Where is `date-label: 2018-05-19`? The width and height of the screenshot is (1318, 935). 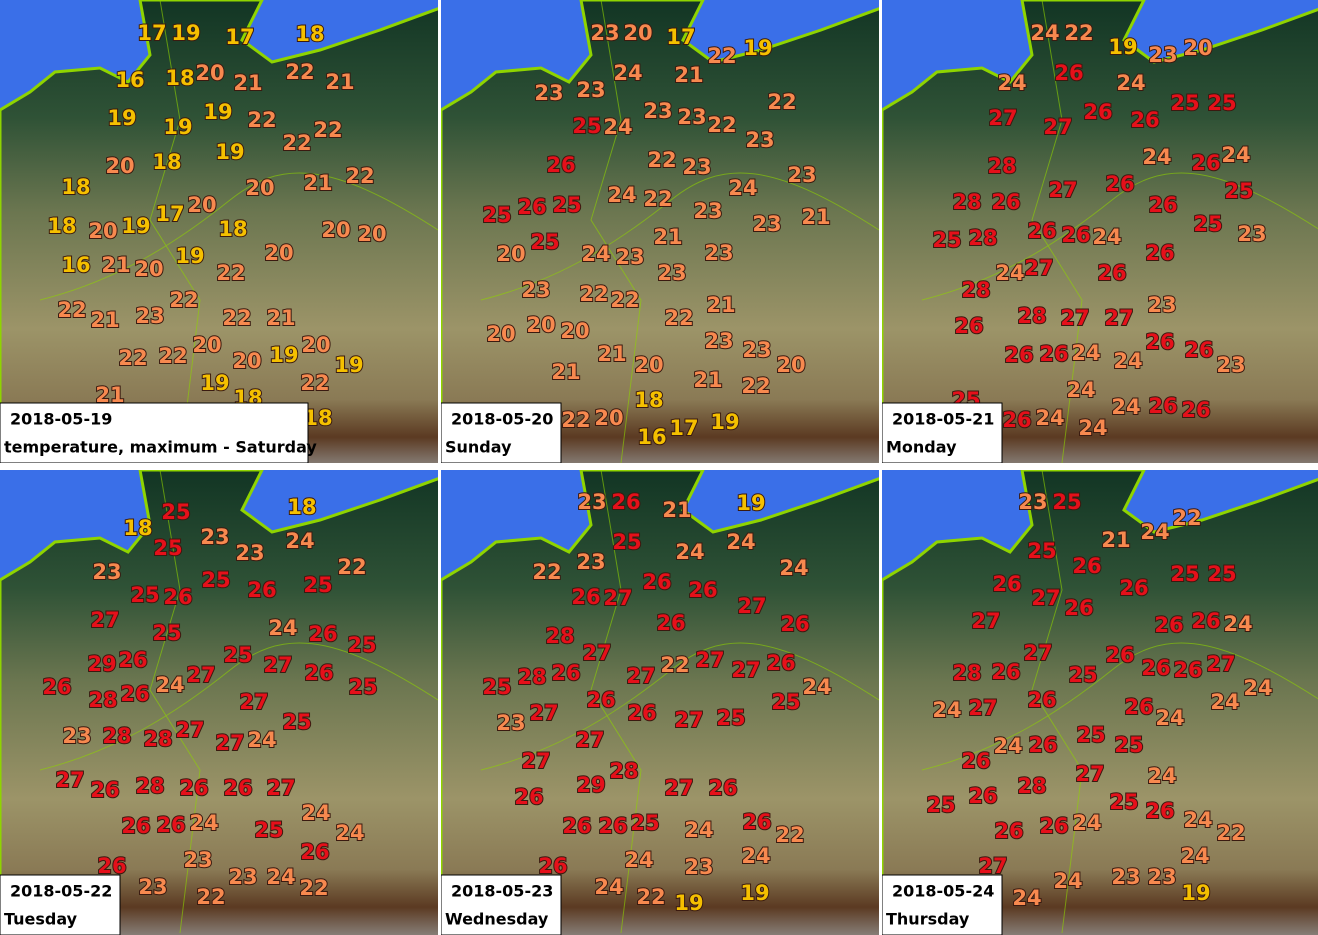
date-label: 2018-05-19 is located at coordinates (61, 419).